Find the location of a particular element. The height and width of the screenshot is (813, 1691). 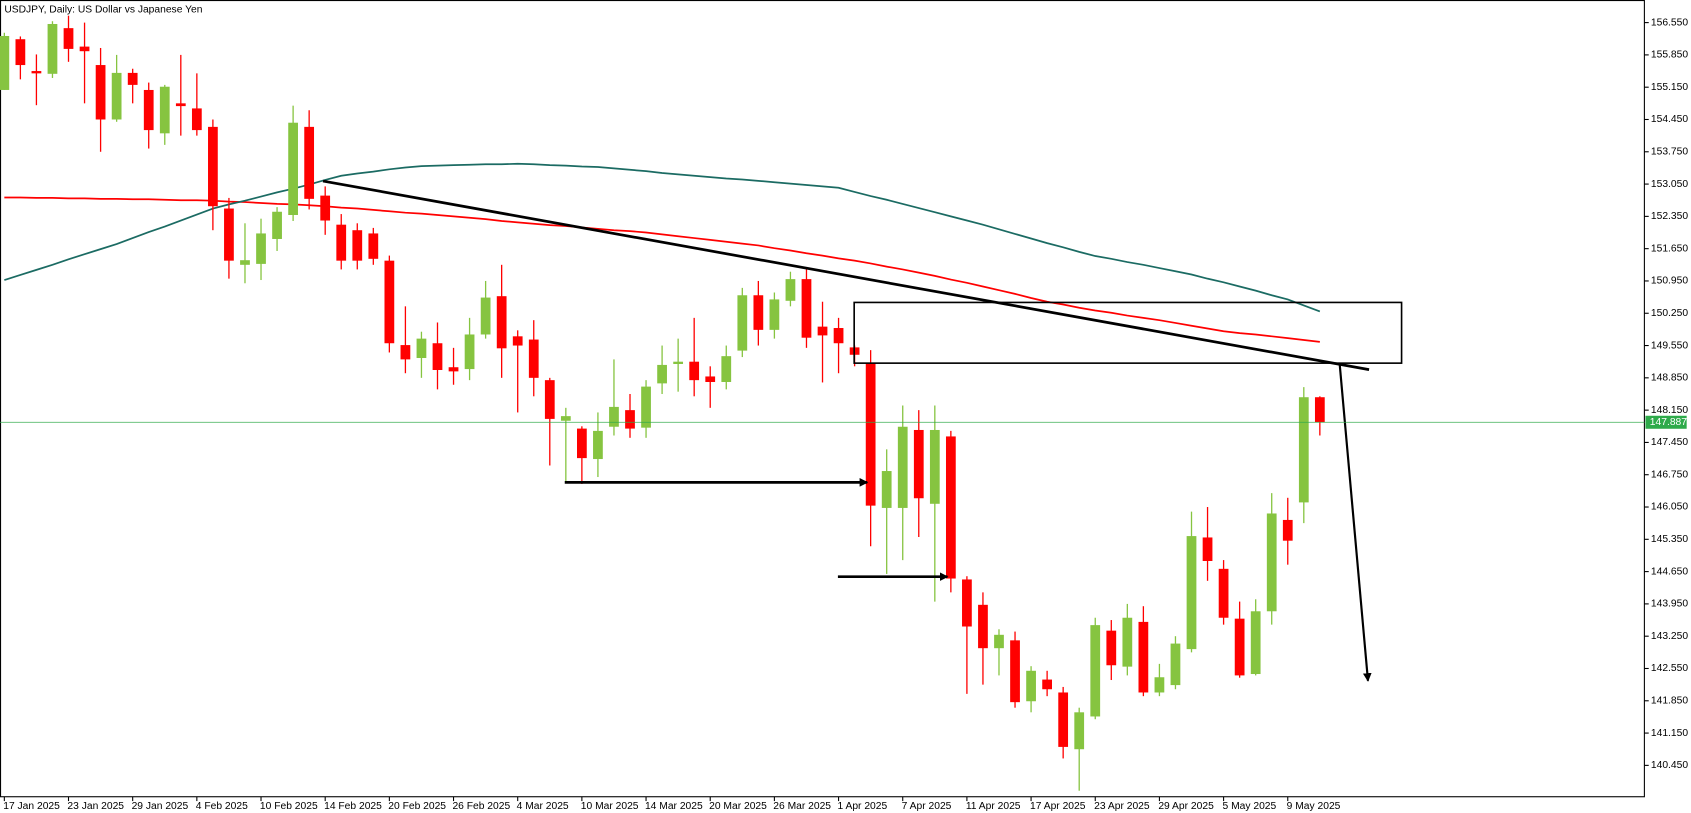

y-tick-label: 140.450 is located at coordinates (1669, 765).